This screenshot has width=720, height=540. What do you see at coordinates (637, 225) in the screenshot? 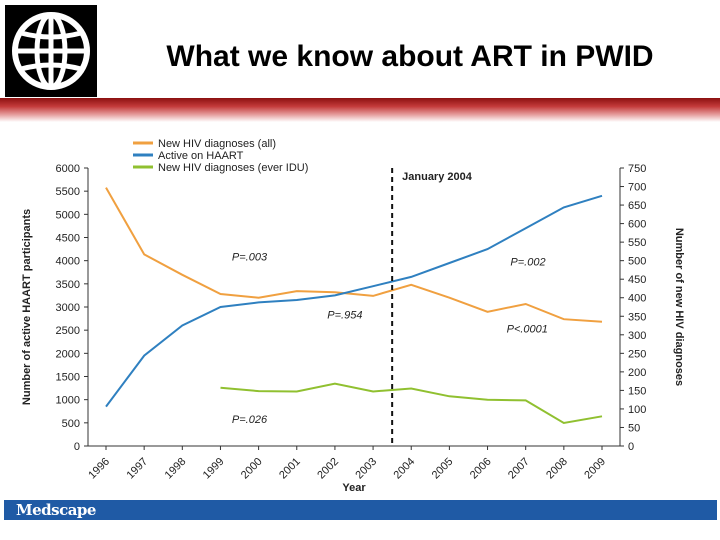
I see `y-right-tick-label: 600` at bounding box center [637, 225].